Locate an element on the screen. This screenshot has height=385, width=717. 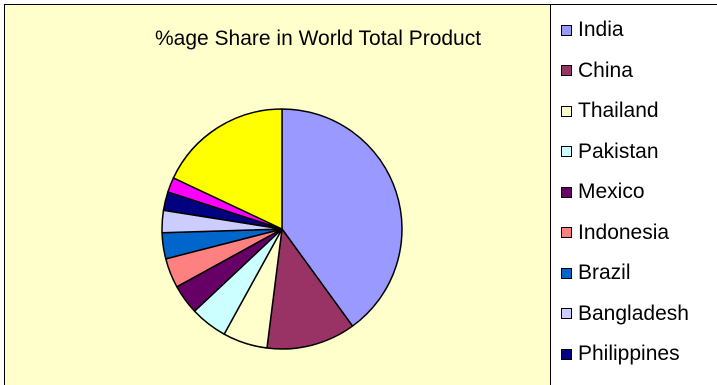
legend-item: Indonesia is located at coordinates (615, 233).